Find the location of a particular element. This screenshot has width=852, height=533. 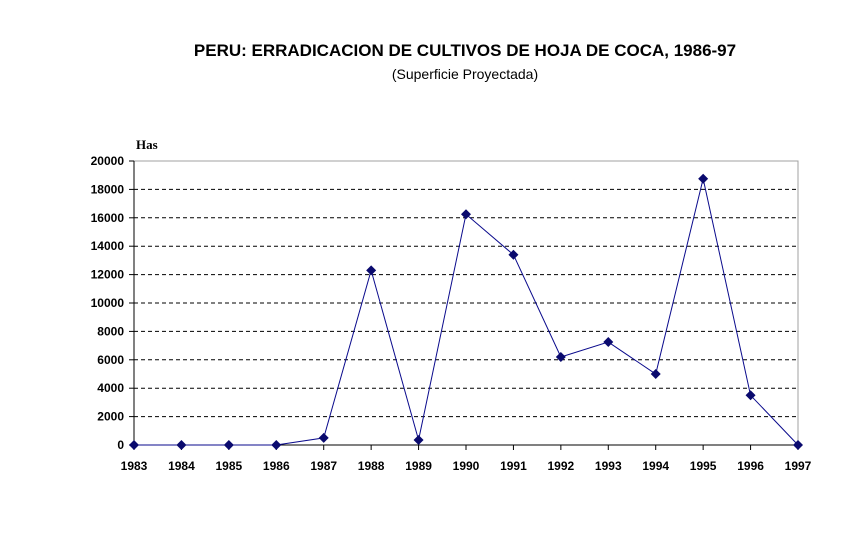

y-tick-label: 18000 is located at coordinates (108, 189).